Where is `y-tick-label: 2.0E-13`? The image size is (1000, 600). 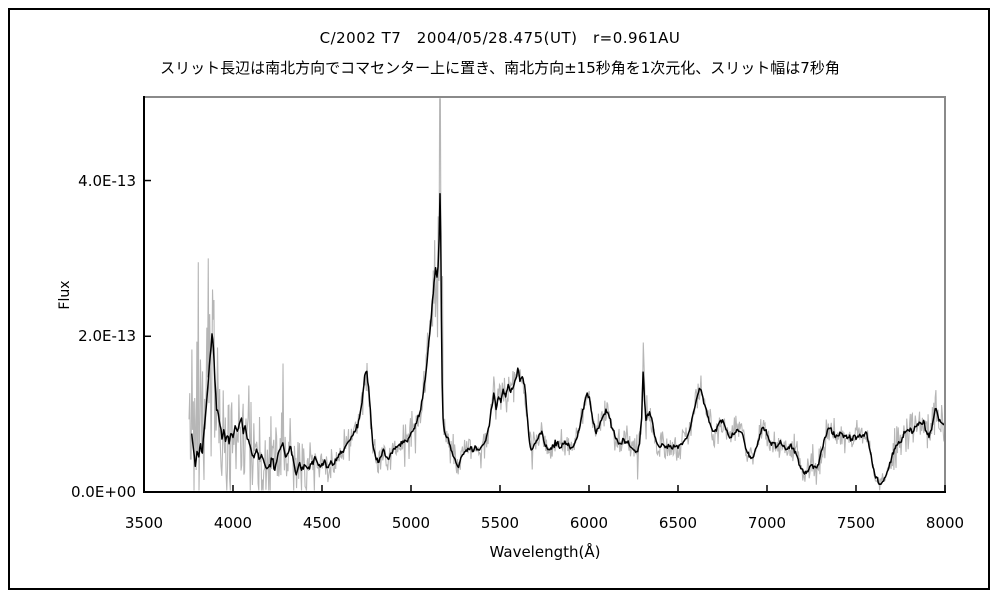 y-tick-label: 2.0E-13 is located at coordinates (107, 336).